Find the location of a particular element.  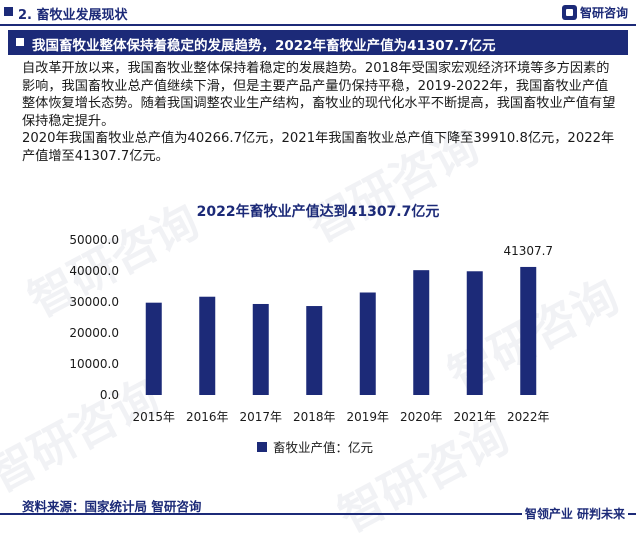

x-tick-label: 2018年 is located at coordinates (314, 417).